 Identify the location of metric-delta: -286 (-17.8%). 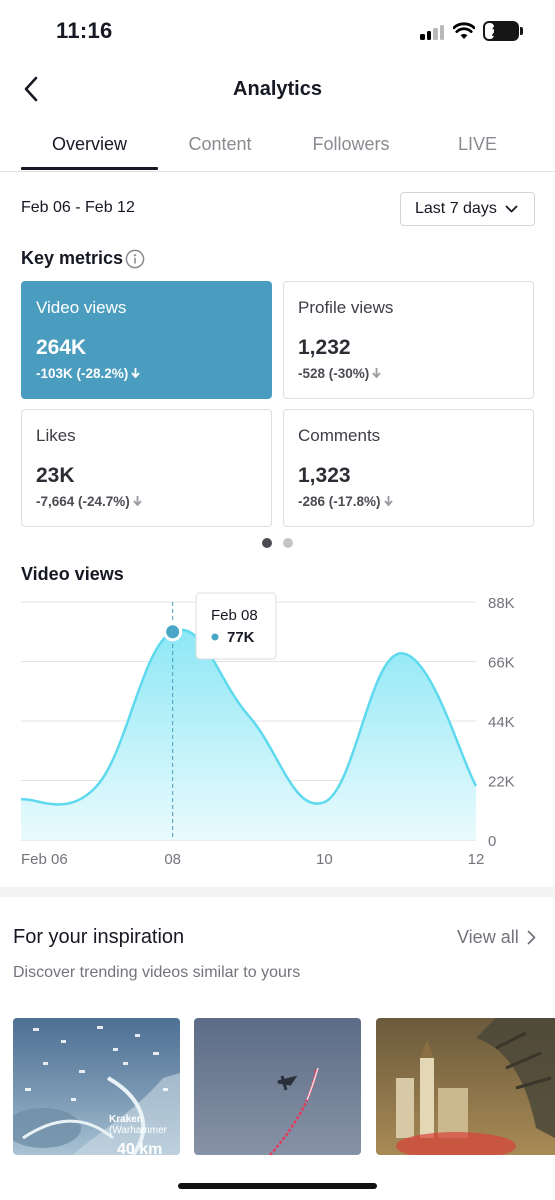
(345, 501).